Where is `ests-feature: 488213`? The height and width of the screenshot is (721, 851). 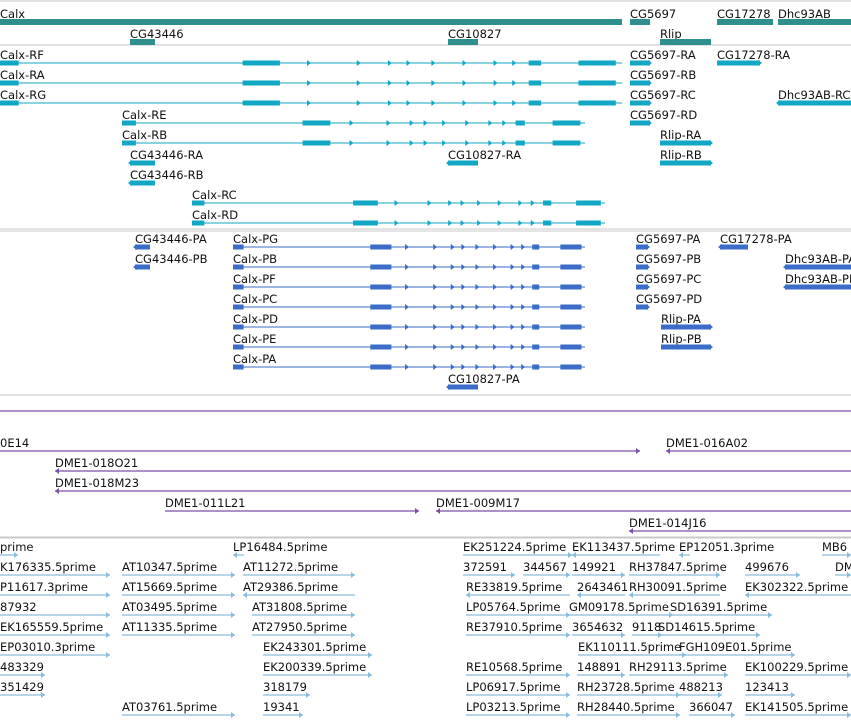
ests-feature: 488213 is located at coordinates (701, 689).